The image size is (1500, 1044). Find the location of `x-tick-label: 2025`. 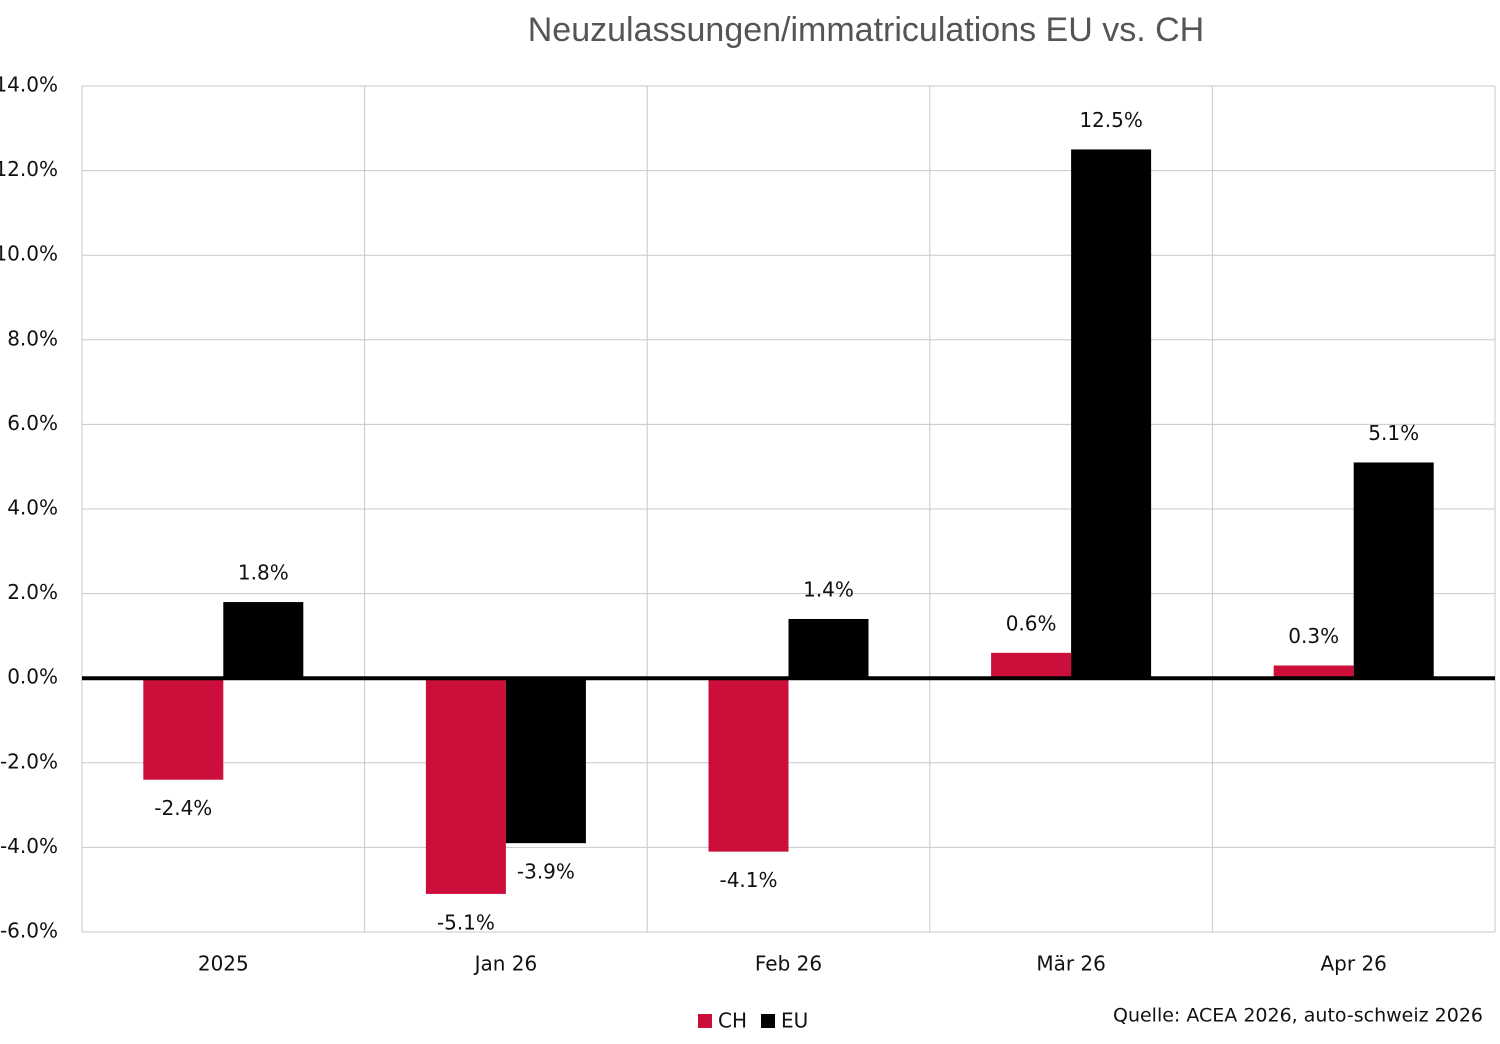

x-tick-label: 2025 is located at coordinates (223, 964).